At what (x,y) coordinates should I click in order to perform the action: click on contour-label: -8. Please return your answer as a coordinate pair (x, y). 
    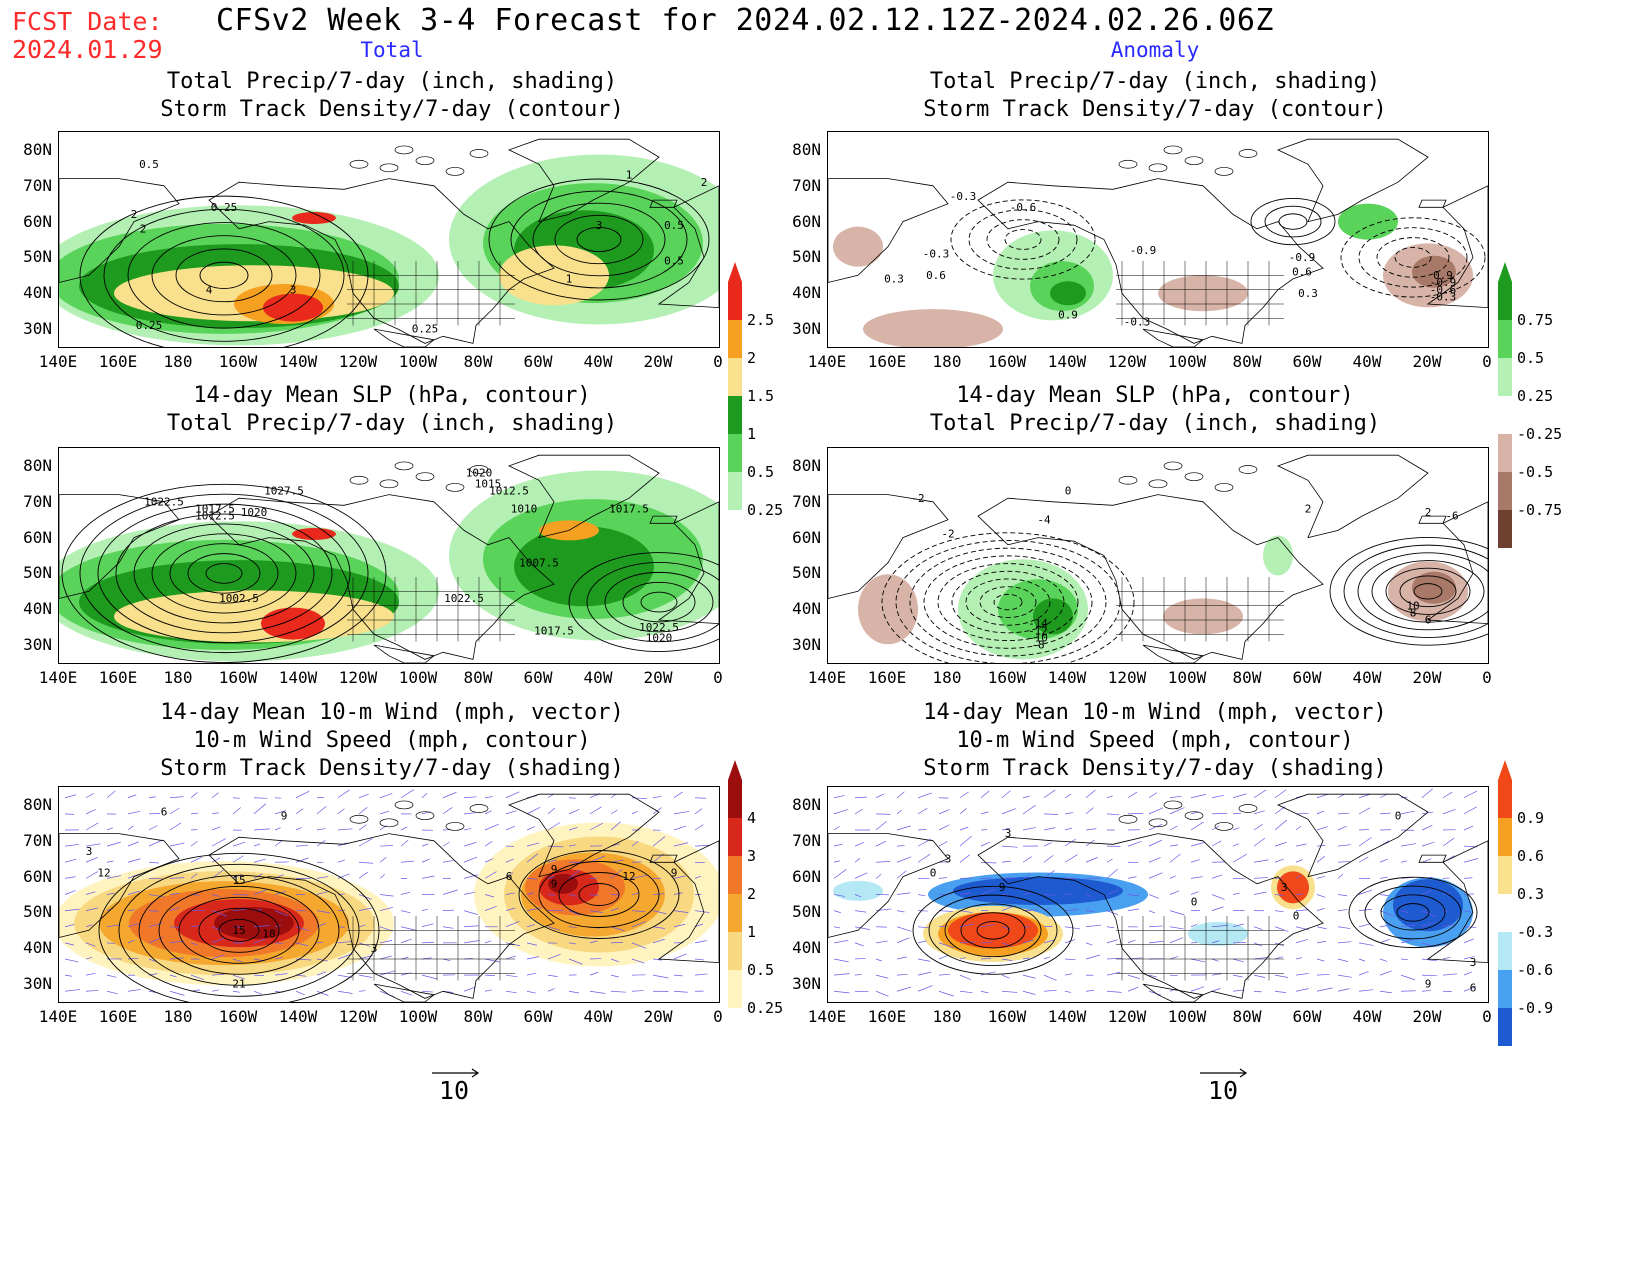
    Looking at the image, I should click on (1037, 645).